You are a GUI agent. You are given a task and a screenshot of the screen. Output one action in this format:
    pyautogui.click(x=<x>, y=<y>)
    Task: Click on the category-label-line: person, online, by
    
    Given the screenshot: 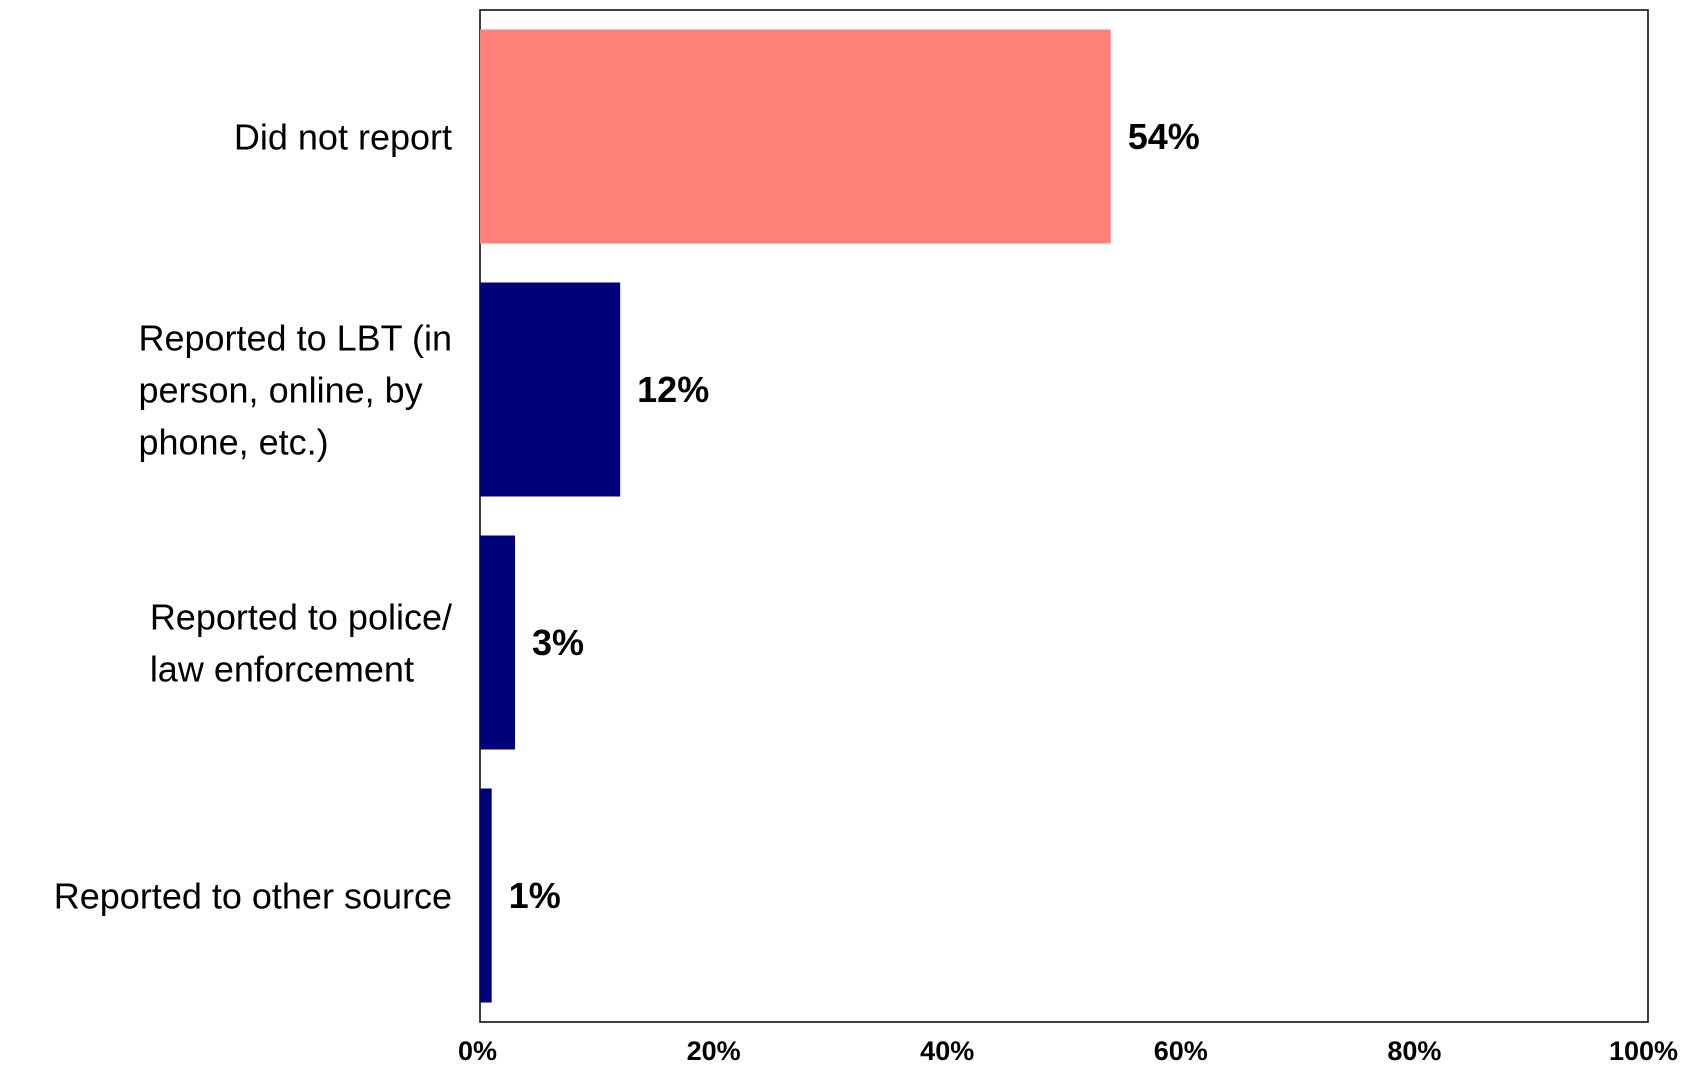 What is the action you would take?
    pyautogui.click(x=280, y=389)
    